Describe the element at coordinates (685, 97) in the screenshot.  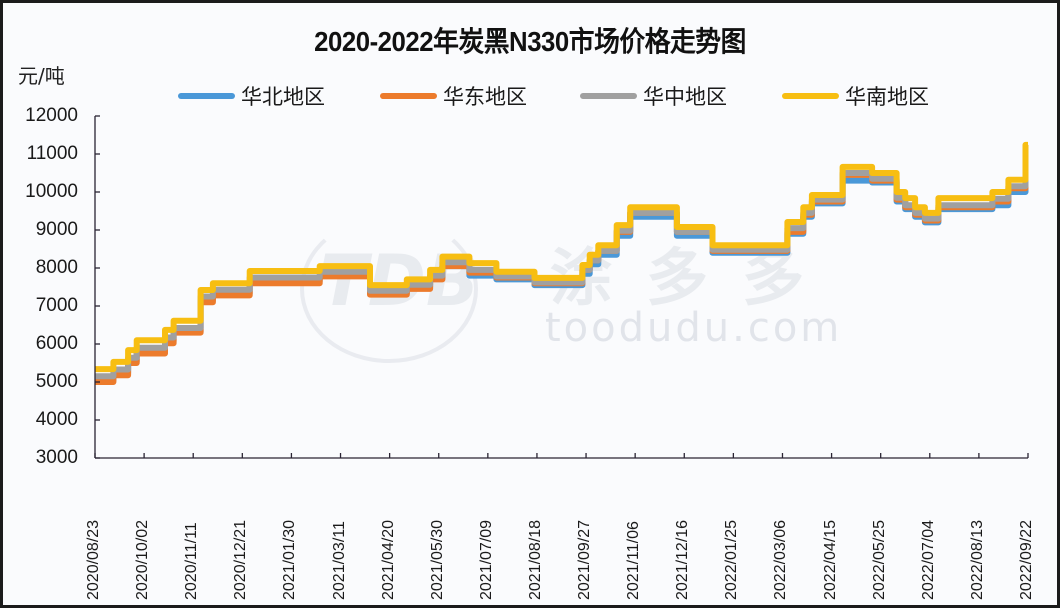
I see `legend-label: 华中地区` at that location.